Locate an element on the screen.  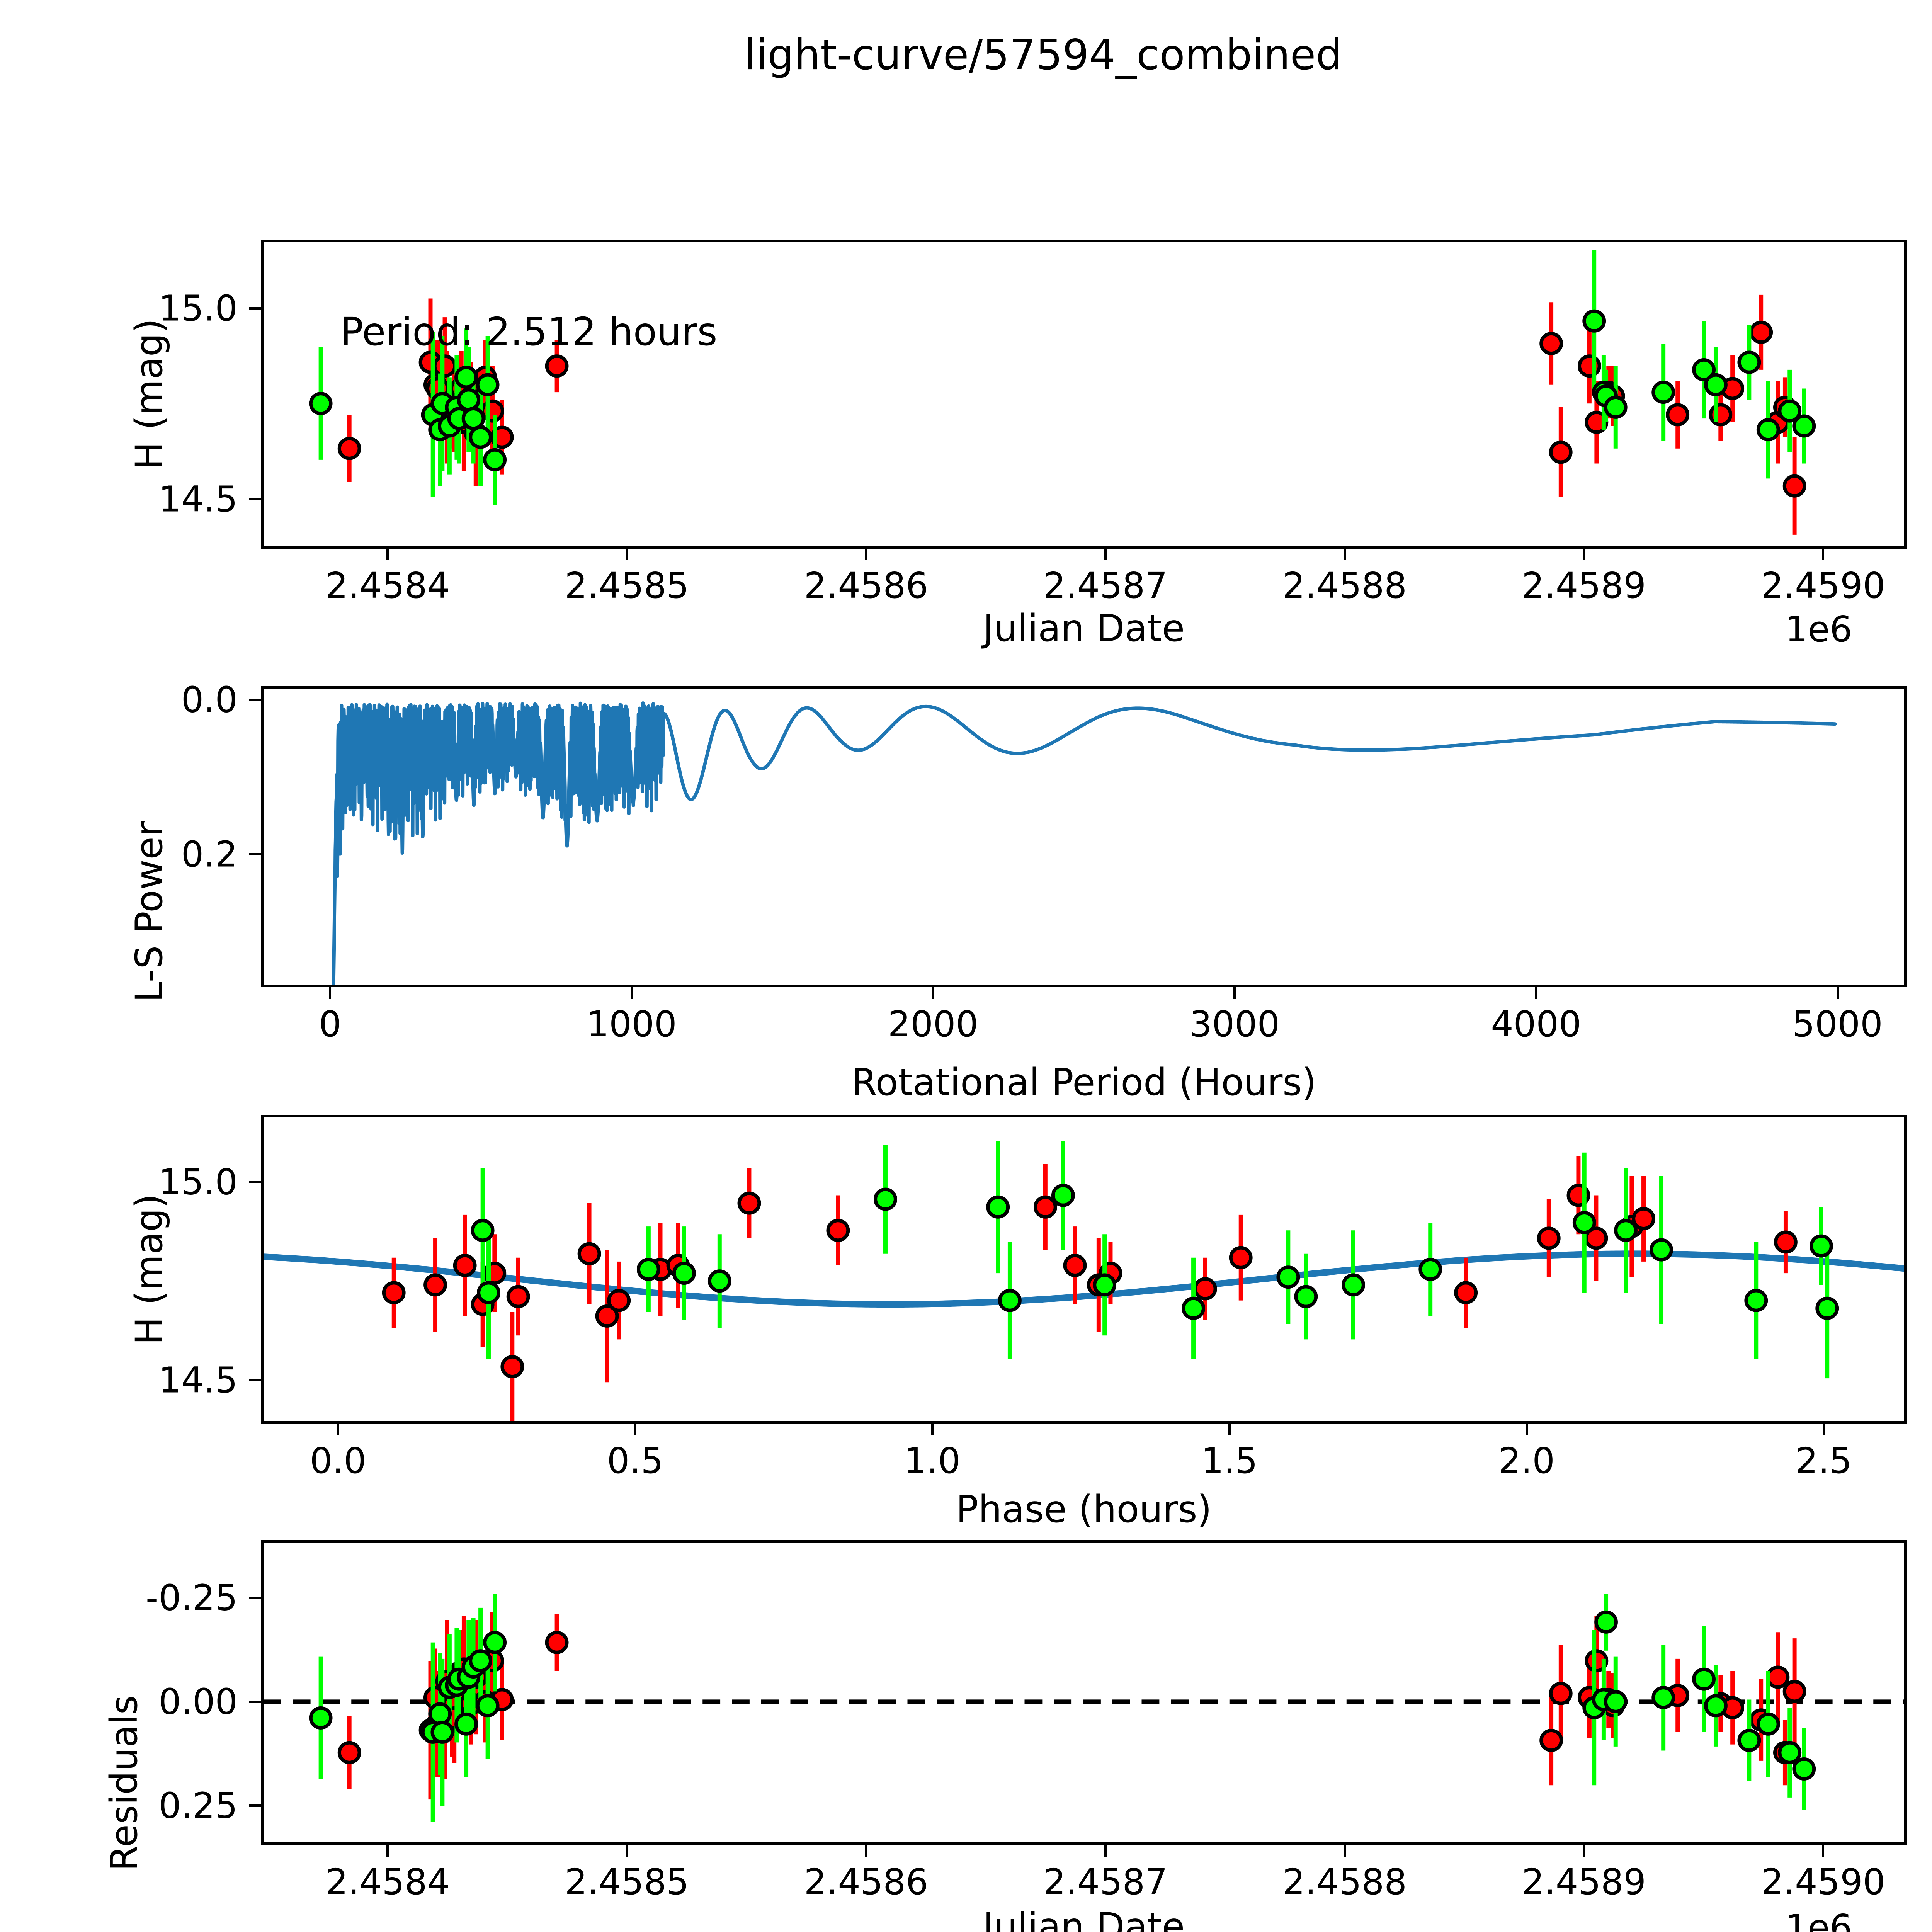
periodogram-x-tick-label: 3000 is located at coordinates (1234, 1024).